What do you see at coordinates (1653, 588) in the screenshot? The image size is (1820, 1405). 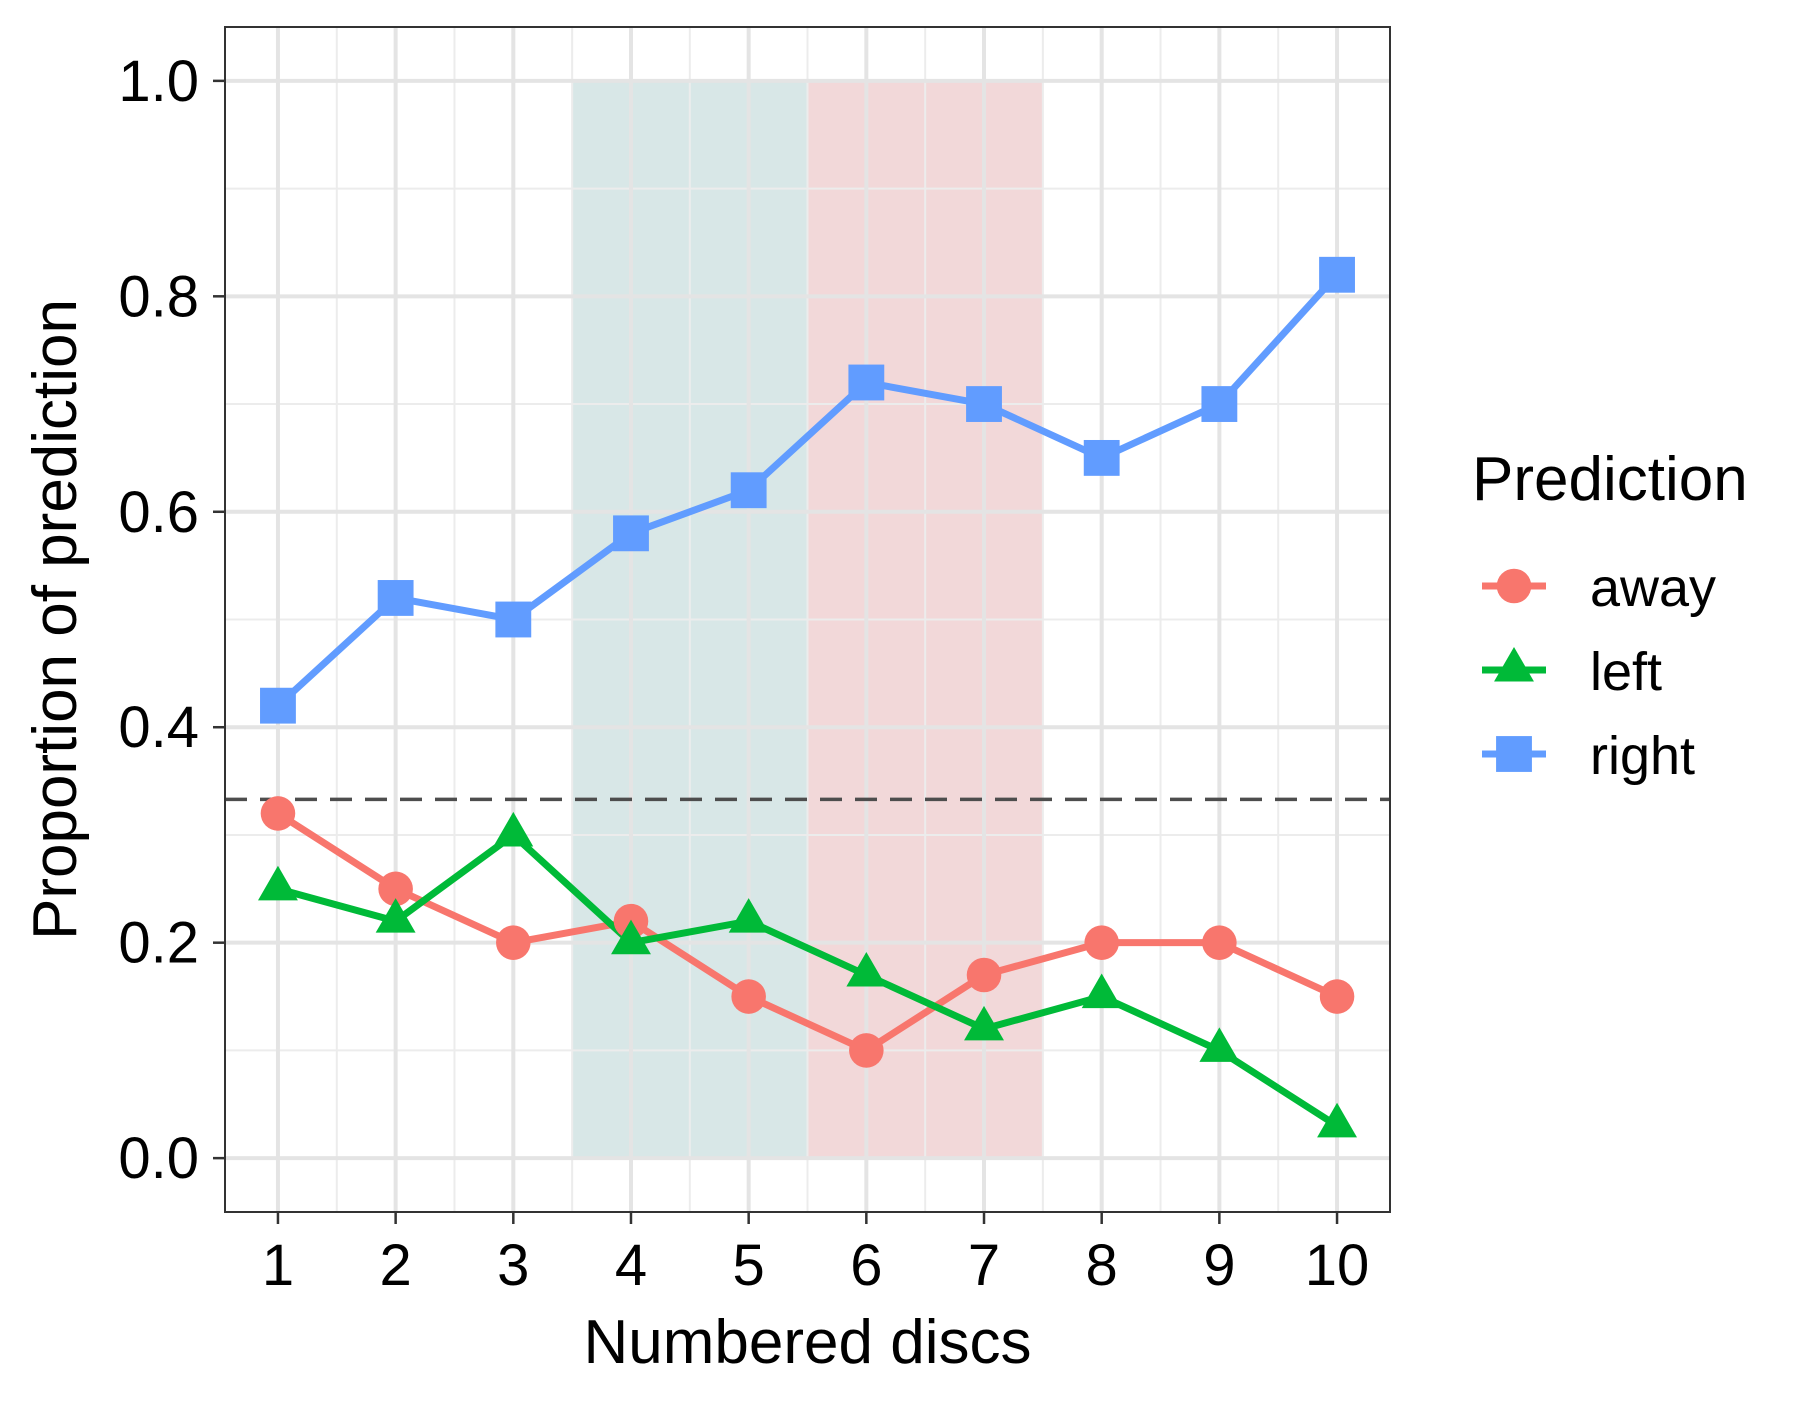 I see `legend-label-away: away` at bounding box center [1653, 588].